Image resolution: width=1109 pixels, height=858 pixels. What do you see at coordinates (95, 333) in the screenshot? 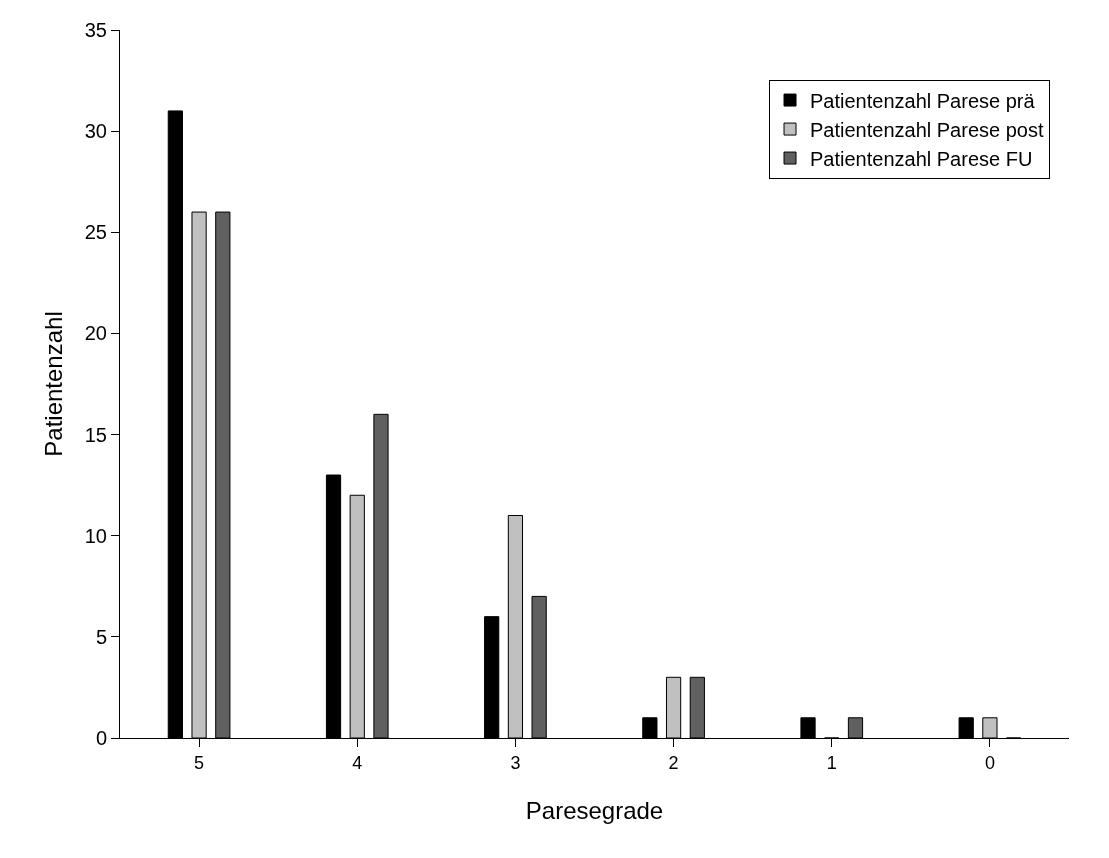
I see `y-tick-label: 20` at bounding box center [95, 333].